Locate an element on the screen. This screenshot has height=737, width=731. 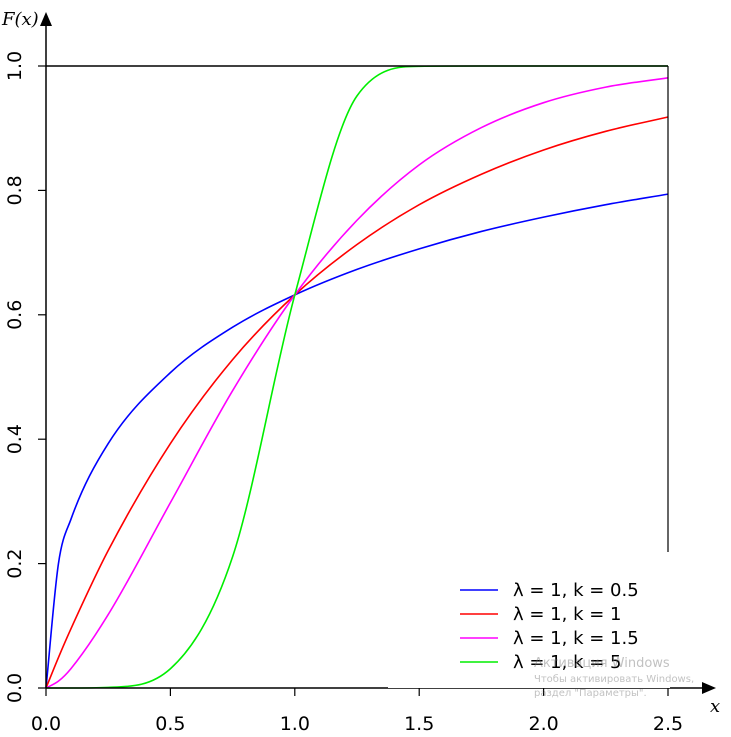
x-ticks: 0.0 0.5 1.0 1.5 2.0 2.5 is located at coordinates (357, 711).